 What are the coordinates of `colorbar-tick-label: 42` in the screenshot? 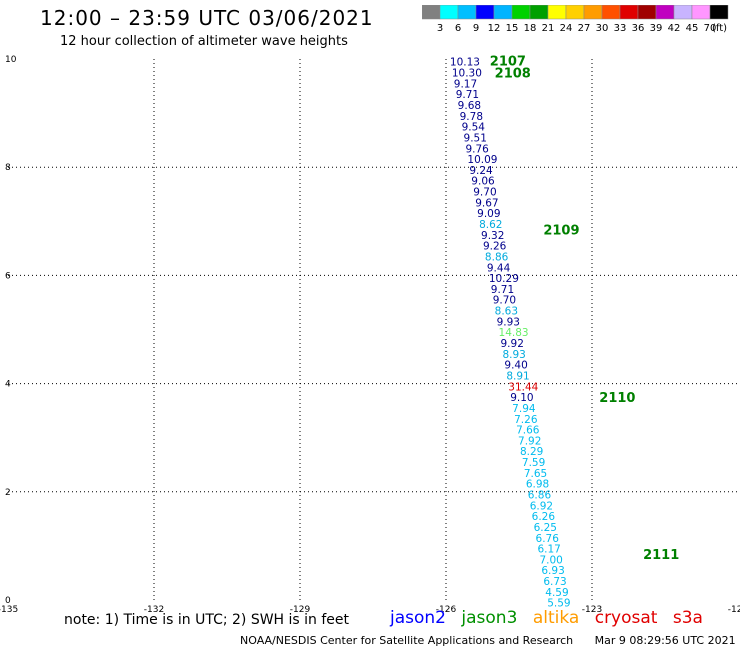 It's located at (674, 28).